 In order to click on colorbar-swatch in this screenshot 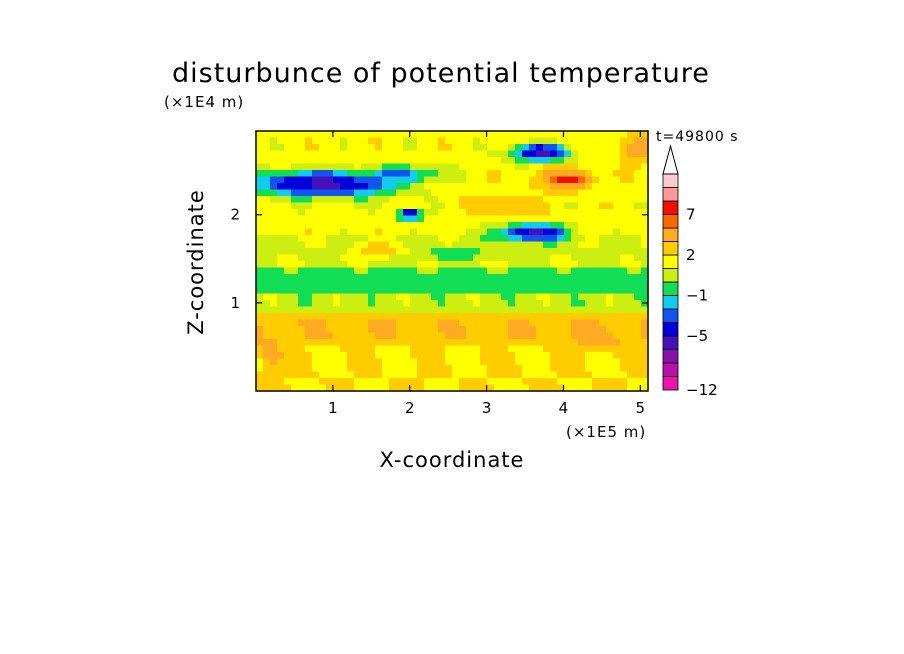, I will do `click(670, 356)`.